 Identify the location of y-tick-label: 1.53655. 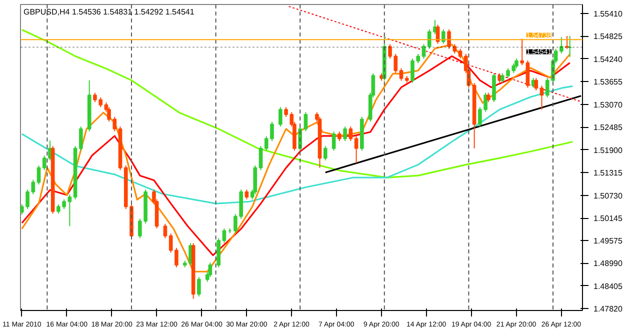
(608, 82).